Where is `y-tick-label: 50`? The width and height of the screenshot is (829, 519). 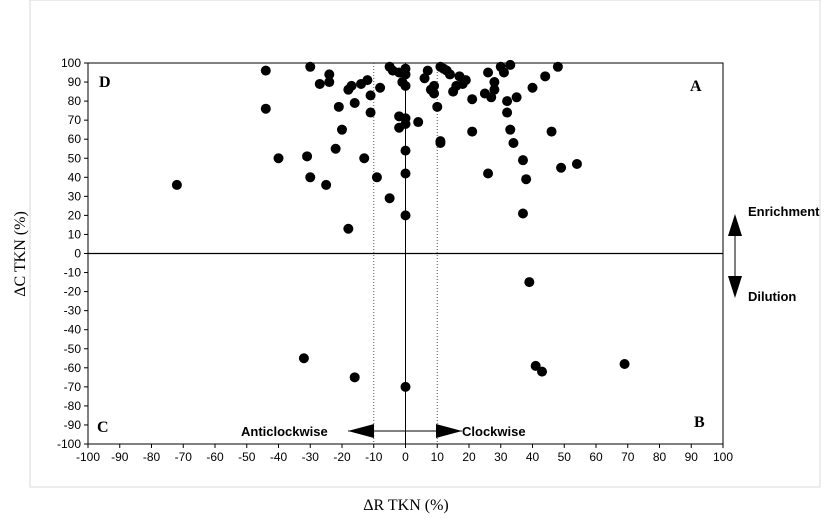 y-tick-label: 50 is located at coordinates (75, 158).